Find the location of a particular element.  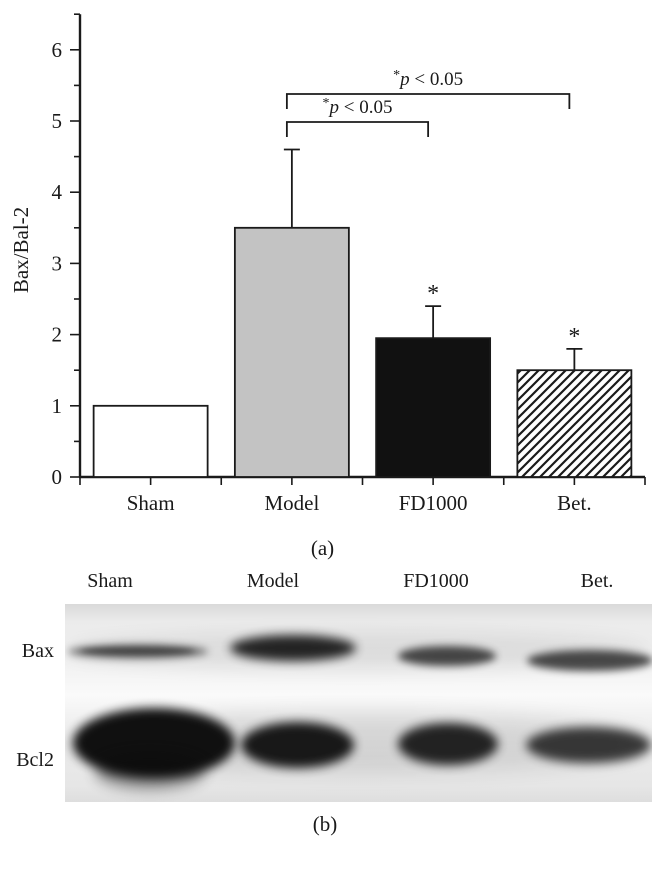

bar-bet is located at coordinates (574, 423).